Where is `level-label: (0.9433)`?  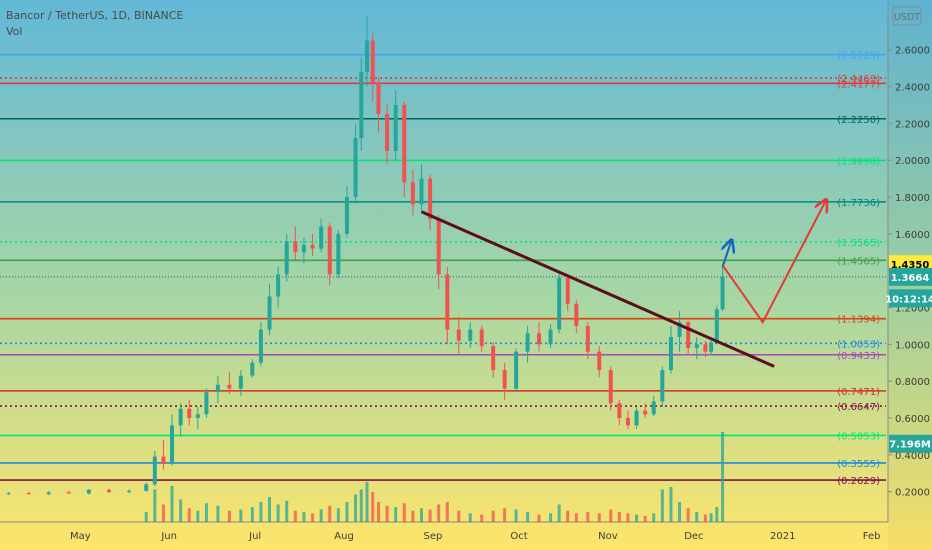
level-label: (0.9433) is located at coordinates (858, 356).